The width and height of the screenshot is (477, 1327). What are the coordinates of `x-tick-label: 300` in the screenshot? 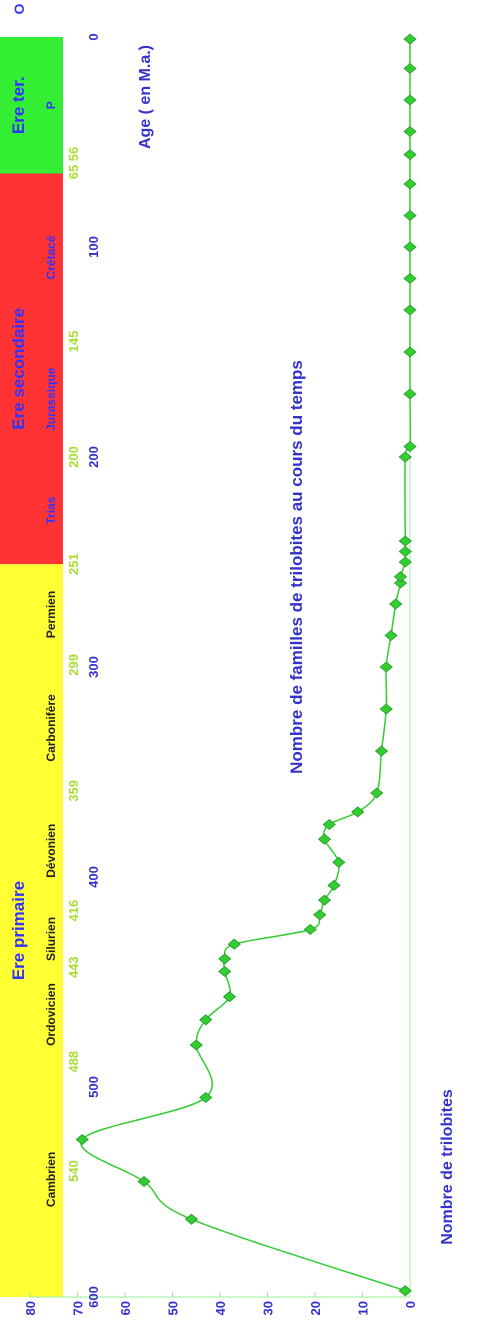 It's located at (93, 667).